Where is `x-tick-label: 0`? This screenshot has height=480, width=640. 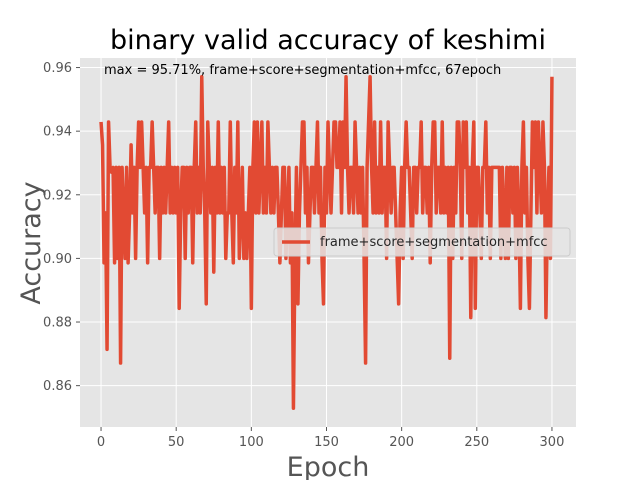 x-tick-label: 0 is located at coordinates (101, 442).